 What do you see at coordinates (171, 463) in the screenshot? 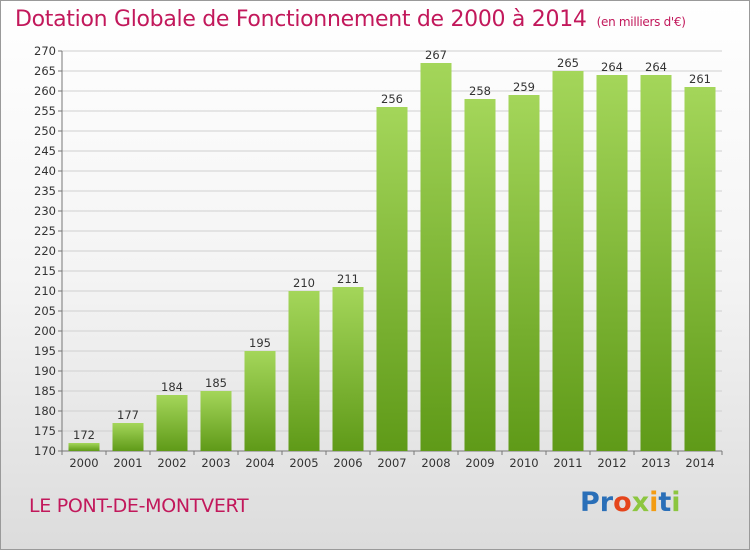
I see `x-tick-label: 2002` at bounding box center [171, 463].